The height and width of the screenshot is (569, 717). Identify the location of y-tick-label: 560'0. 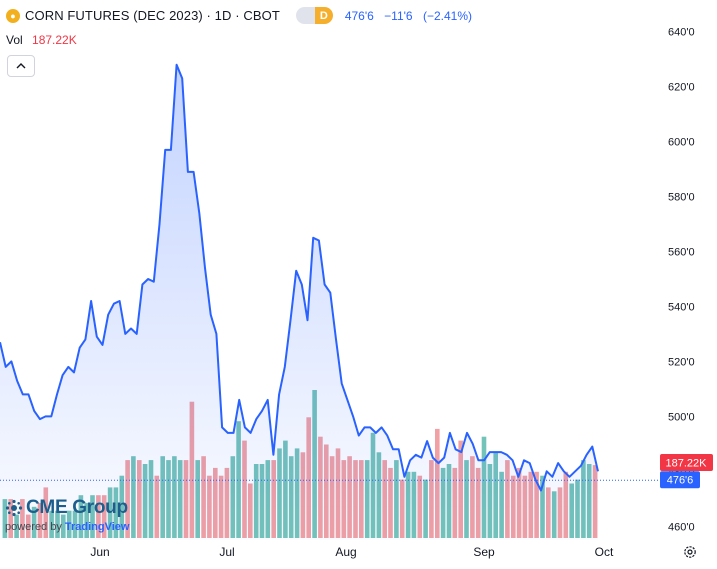
(681, 253).